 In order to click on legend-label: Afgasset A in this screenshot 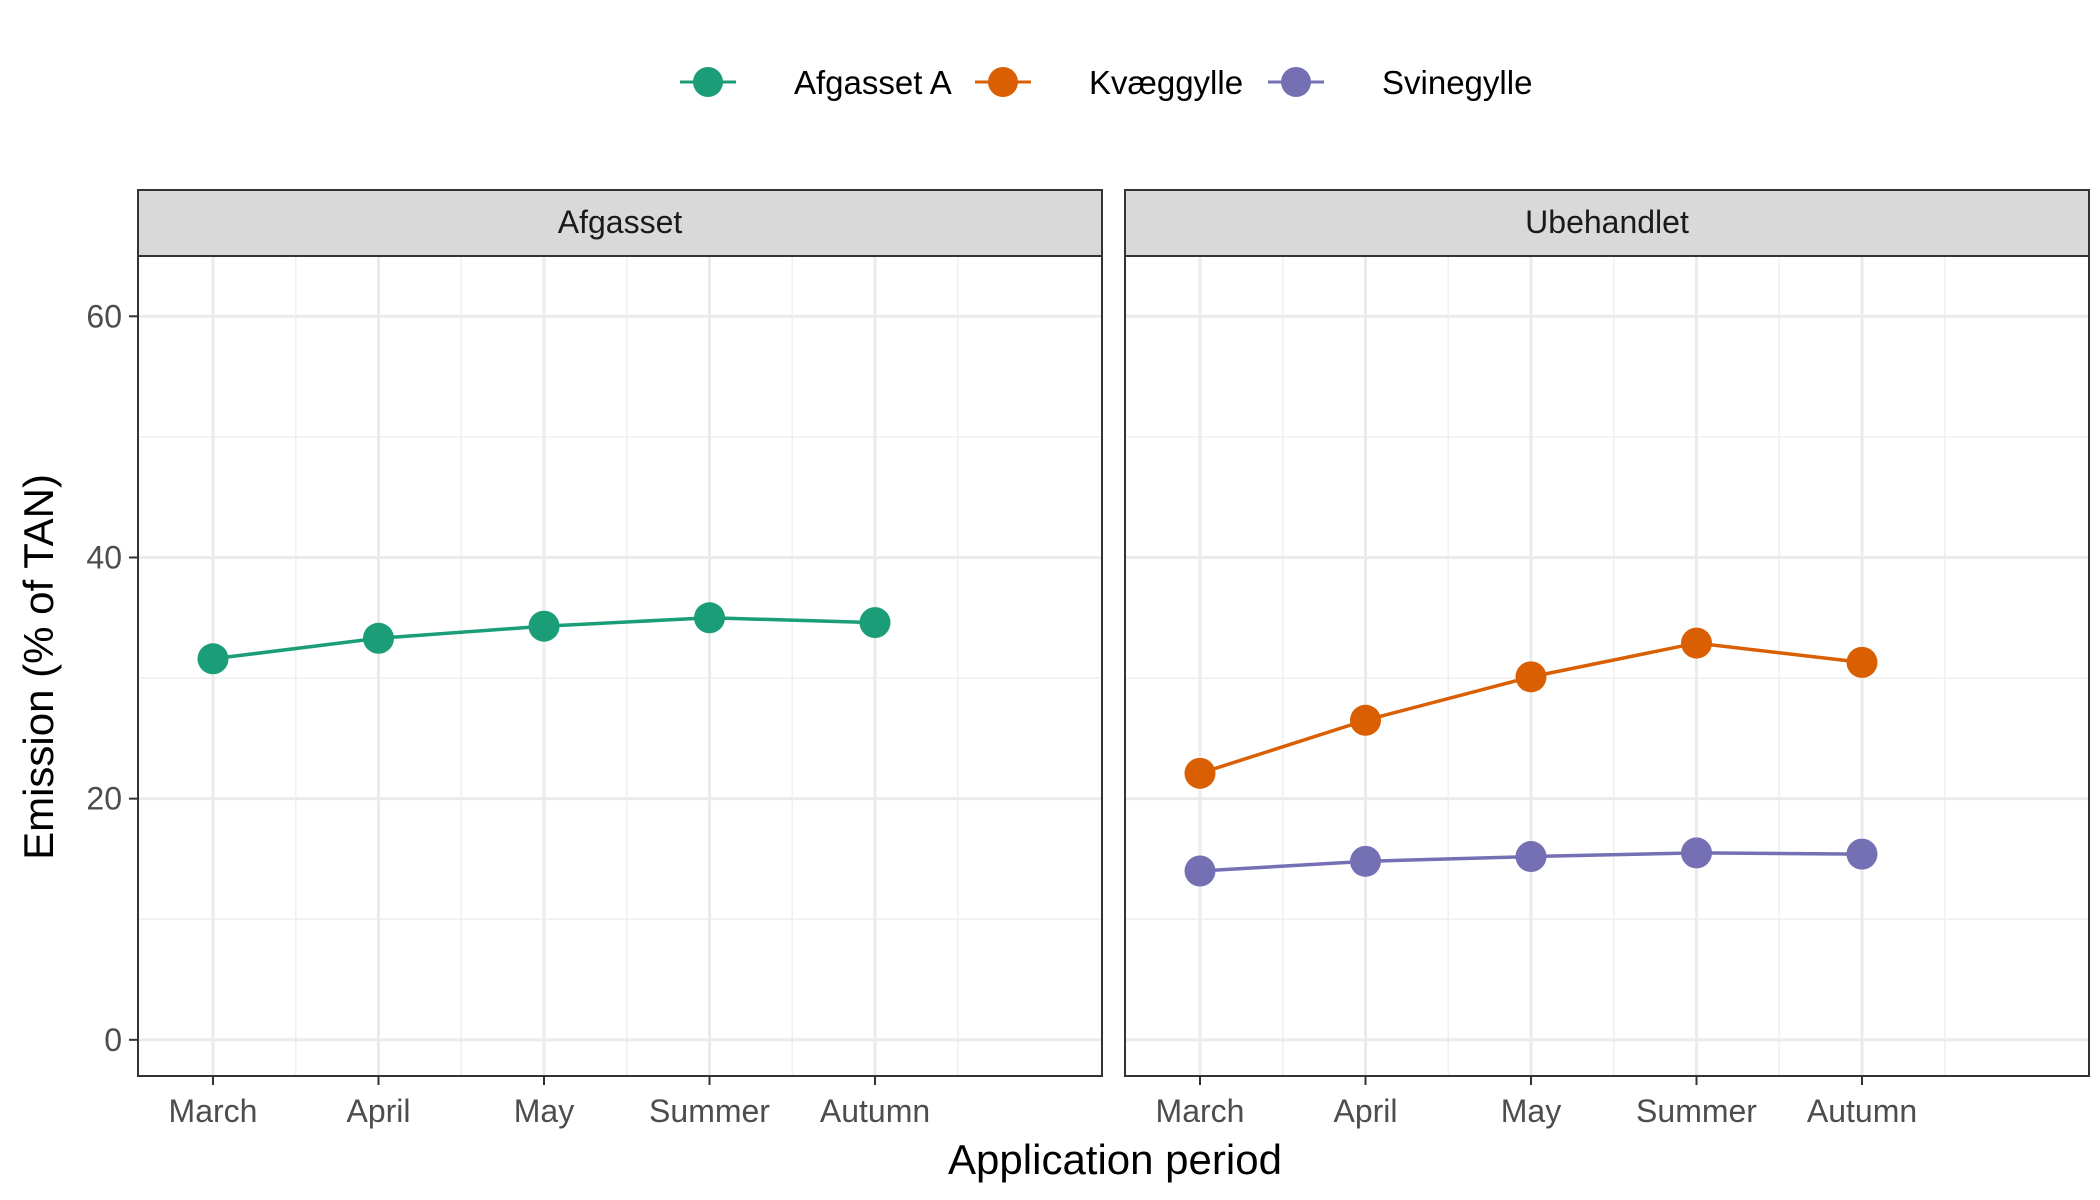, I will do `click(873, 82)`.